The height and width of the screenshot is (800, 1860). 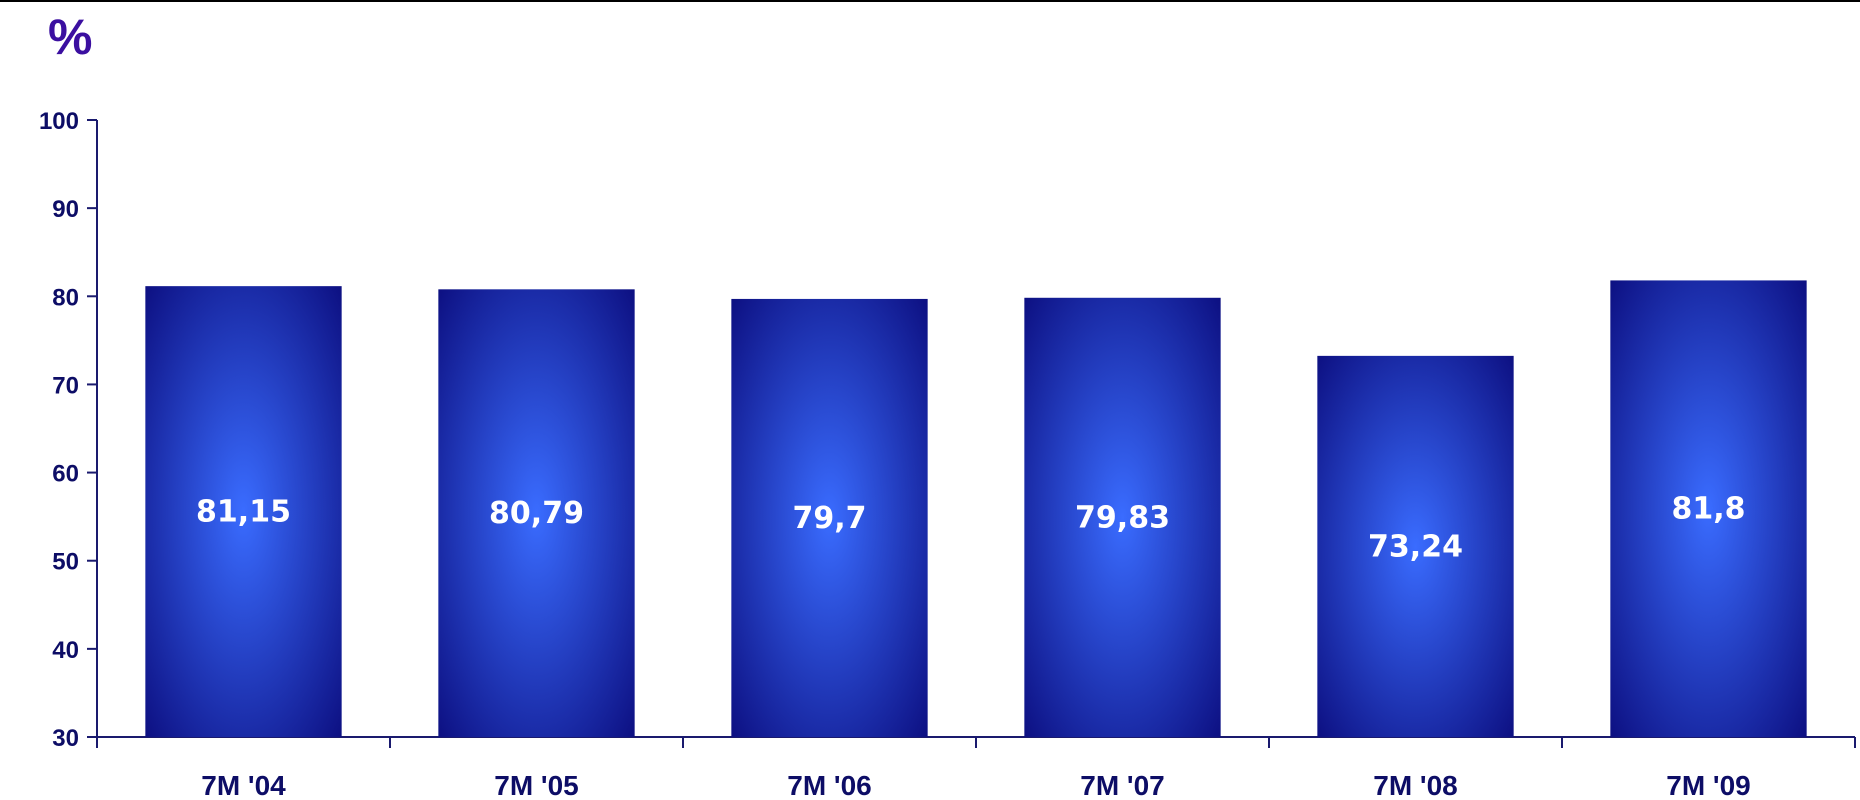 I want to click on category-label: 7M '05, so click(x=536, y=785).